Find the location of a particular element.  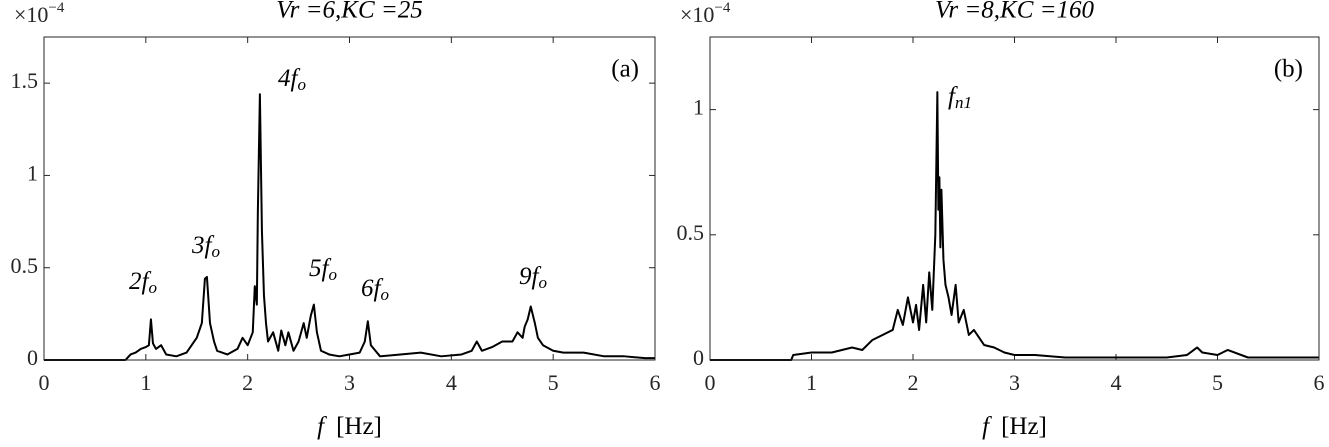

peak-annotation: 4fo is located at coordinates (292, 79).